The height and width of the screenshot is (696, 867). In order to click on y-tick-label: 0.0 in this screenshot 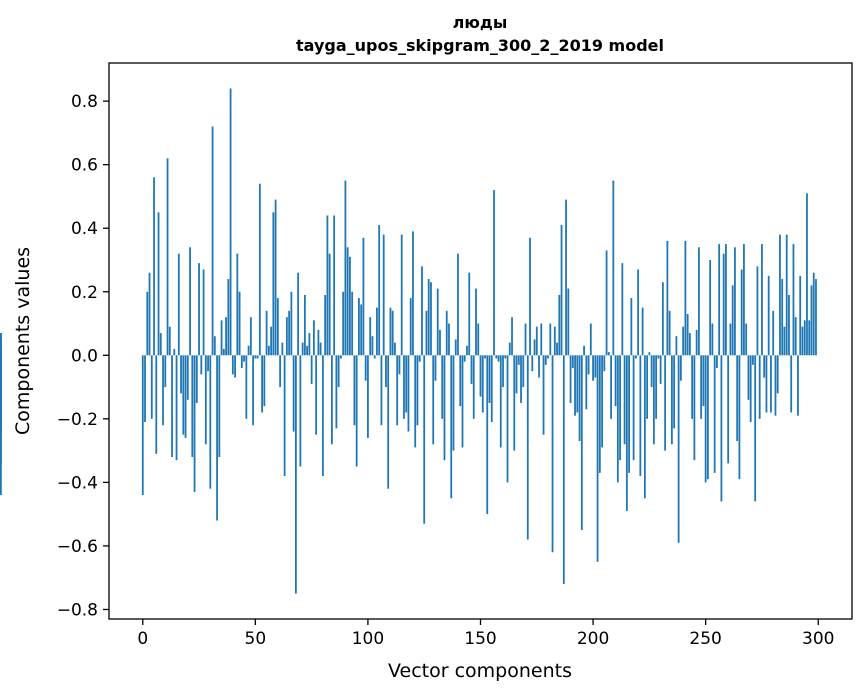, I will do `click(84, 356)`.